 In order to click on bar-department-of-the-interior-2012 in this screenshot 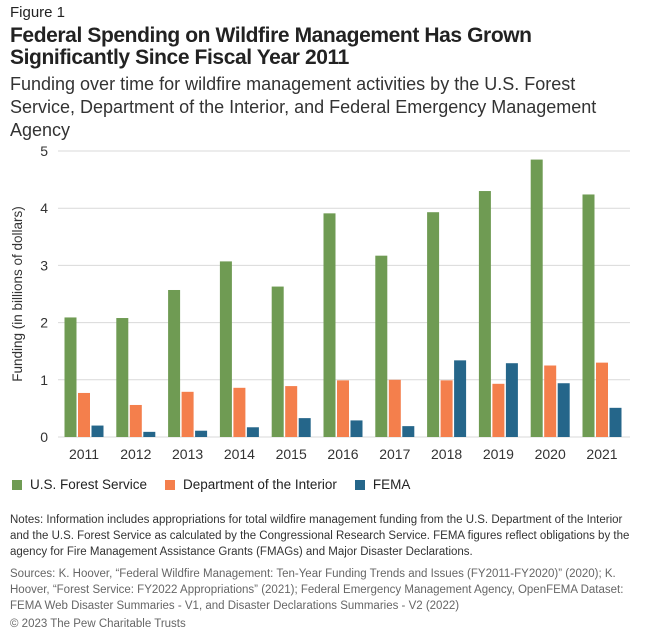, I will do `click(135, 420)`.